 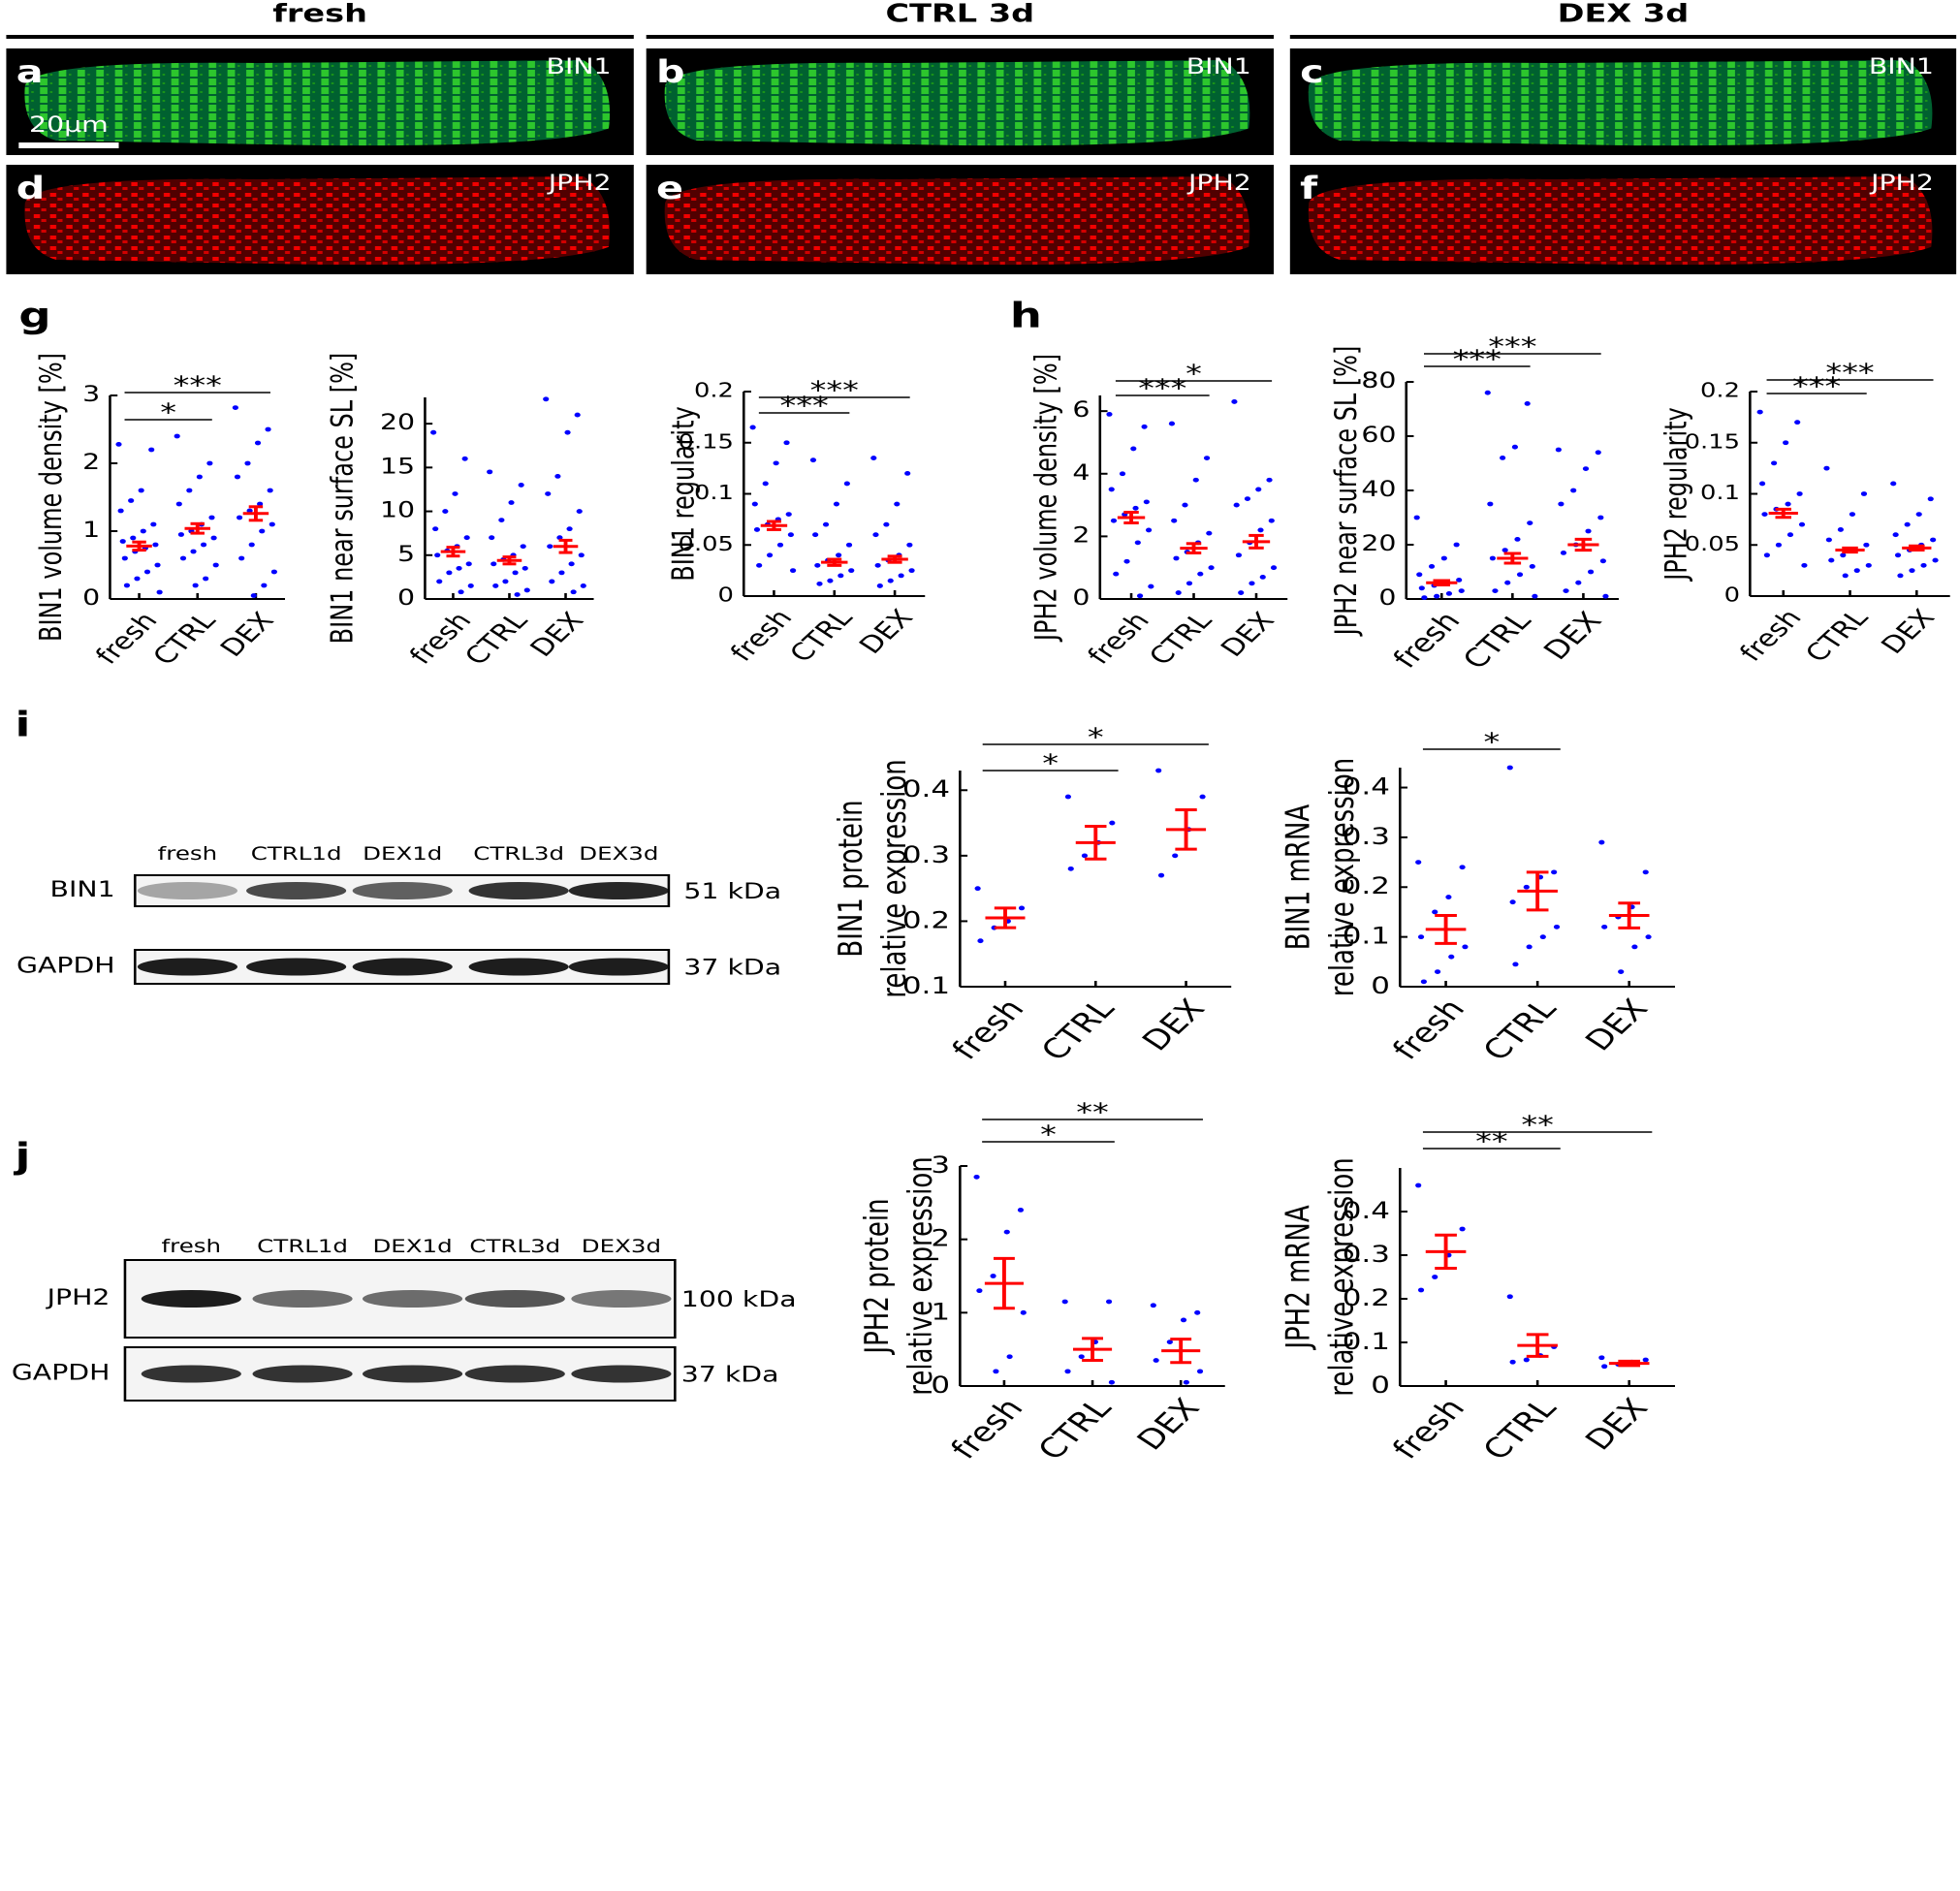 What do you see at coordinates (1477, 359) in the screenshot?
I see `significance-label: ***` at bounding box center [1477, 359].